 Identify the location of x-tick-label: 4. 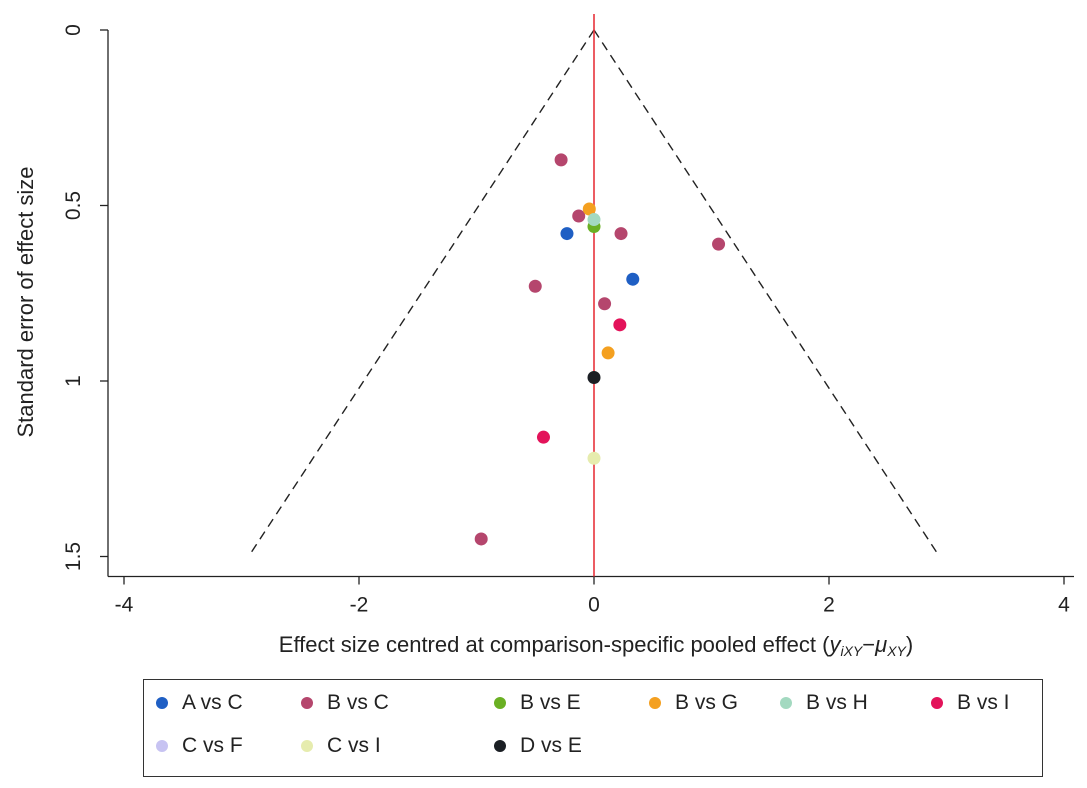
(1064, 605).